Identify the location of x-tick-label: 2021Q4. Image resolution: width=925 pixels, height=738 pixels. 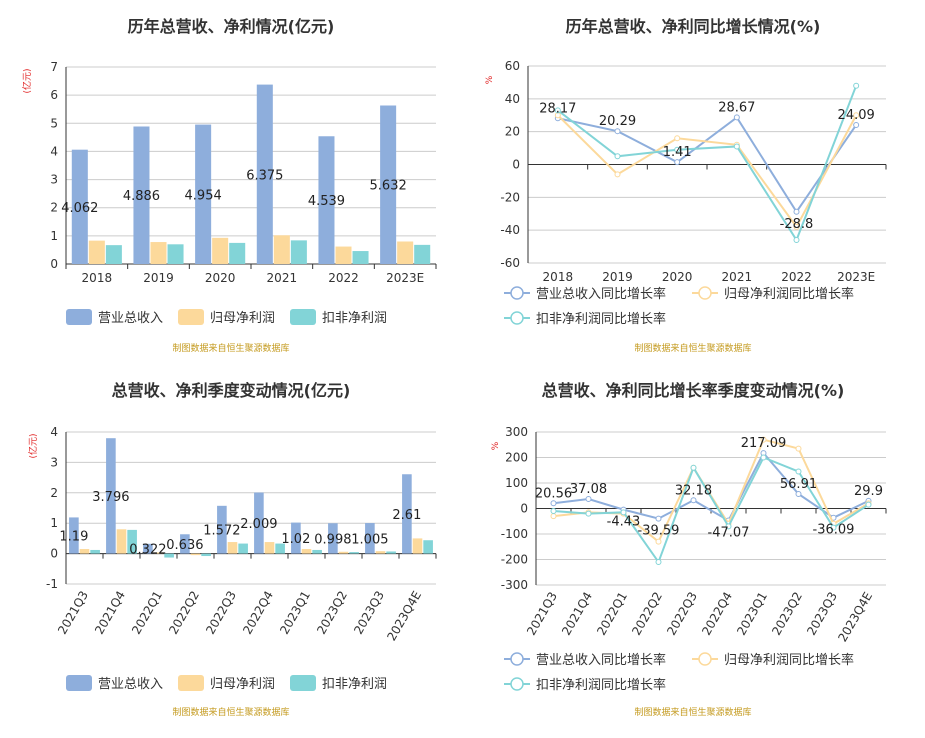
(577, 614).